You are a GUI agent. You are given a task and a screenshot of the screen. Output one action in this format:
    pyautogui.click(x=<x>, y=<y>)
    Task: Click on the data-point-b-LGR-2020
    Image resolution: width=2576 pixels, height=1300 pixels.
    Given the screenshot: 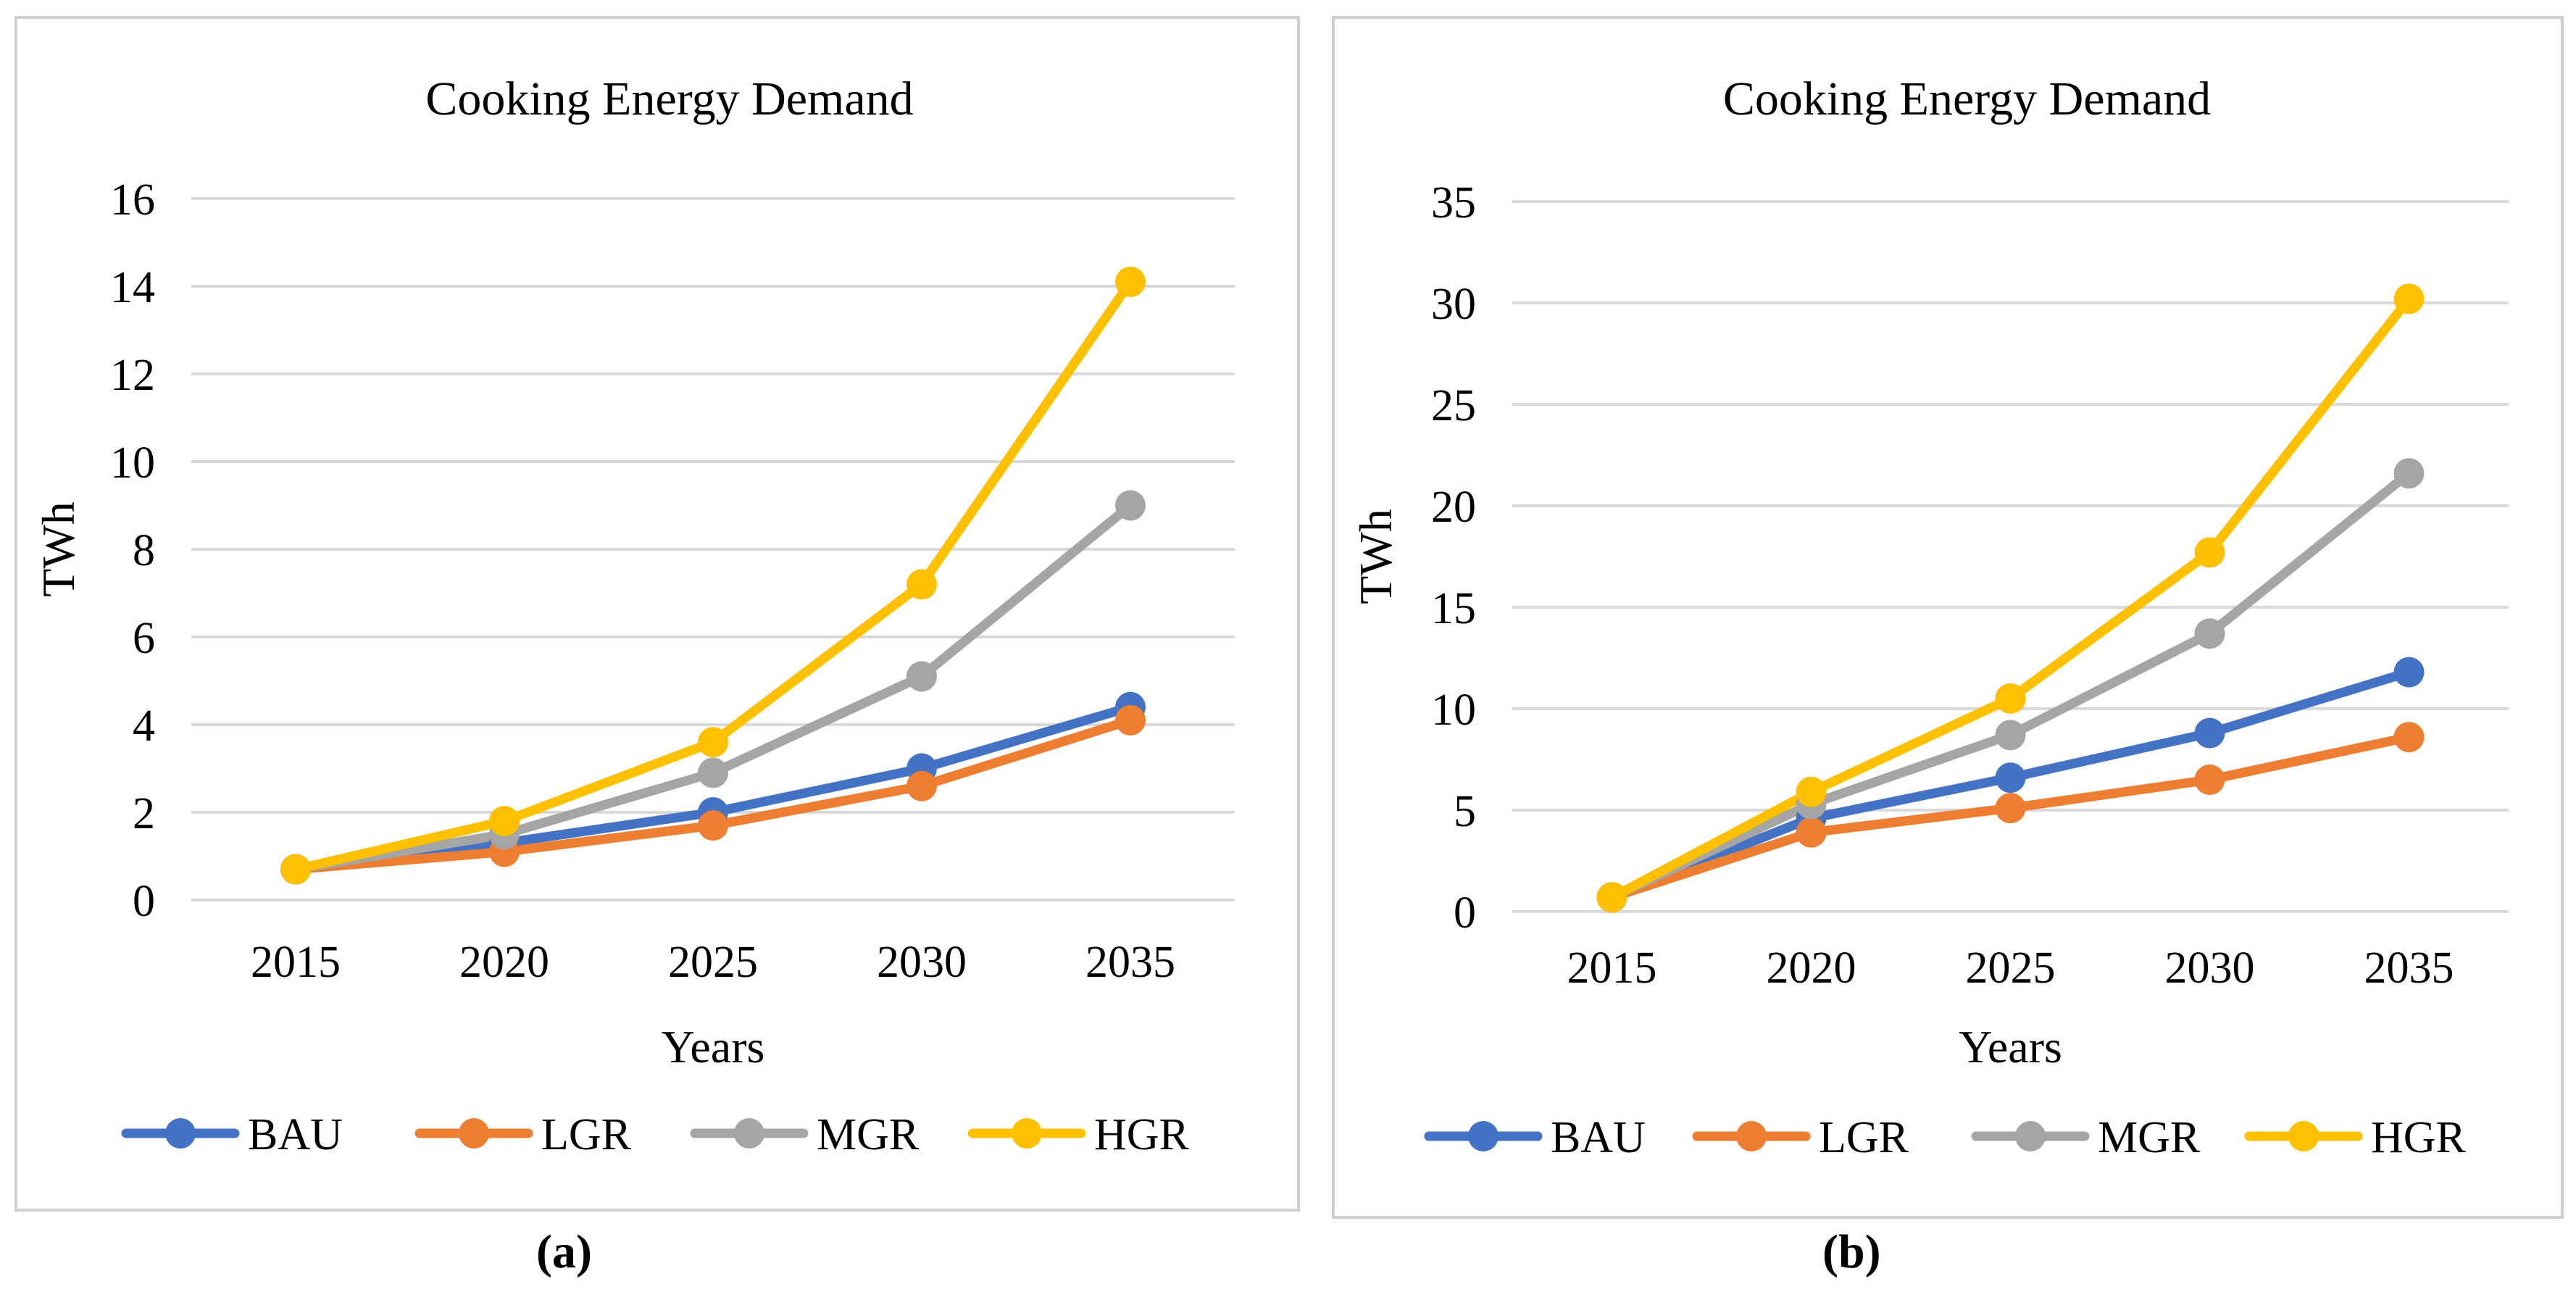 What is the action you would take?
    pyautogui.click(x=1811, y=832)
    